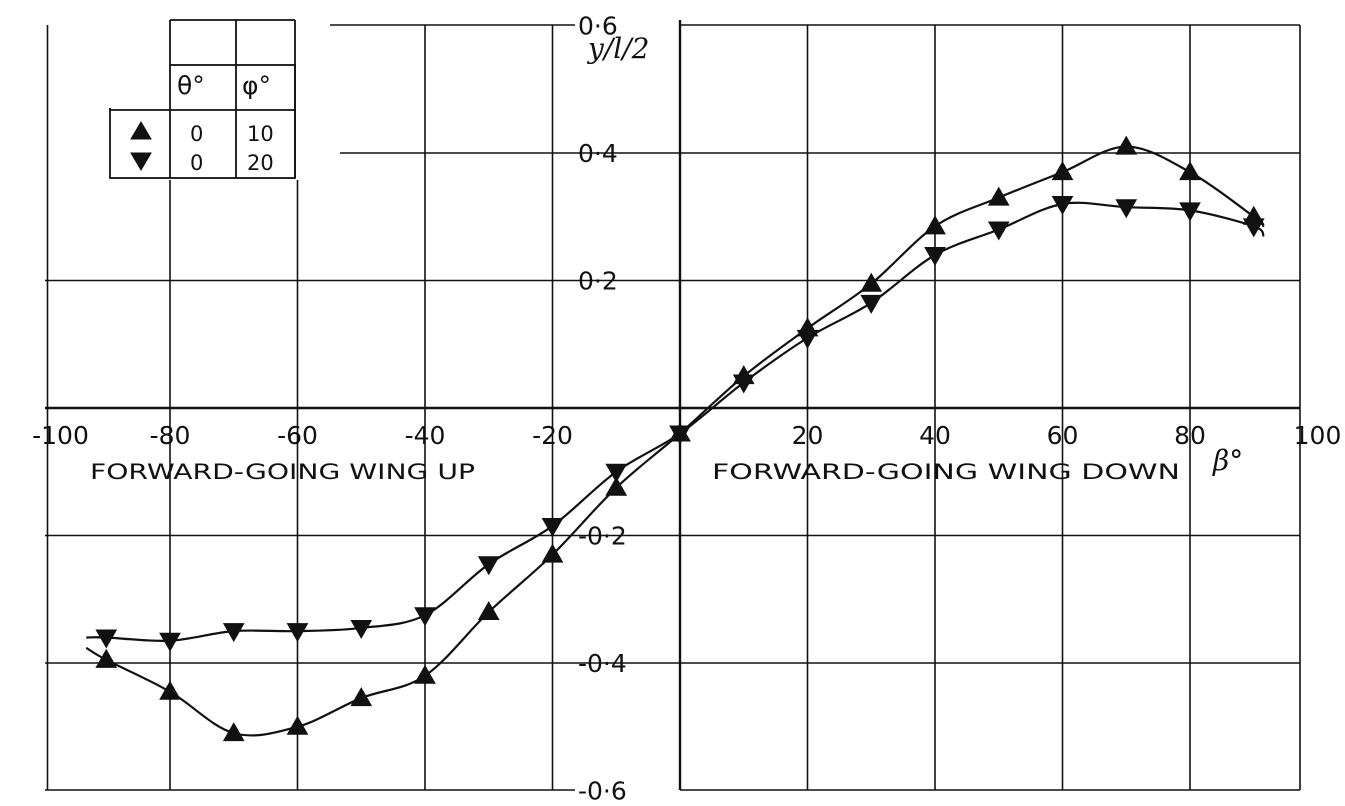  I want to click on legend: θ° φ° 0 10 0 20, so click(201, 99).